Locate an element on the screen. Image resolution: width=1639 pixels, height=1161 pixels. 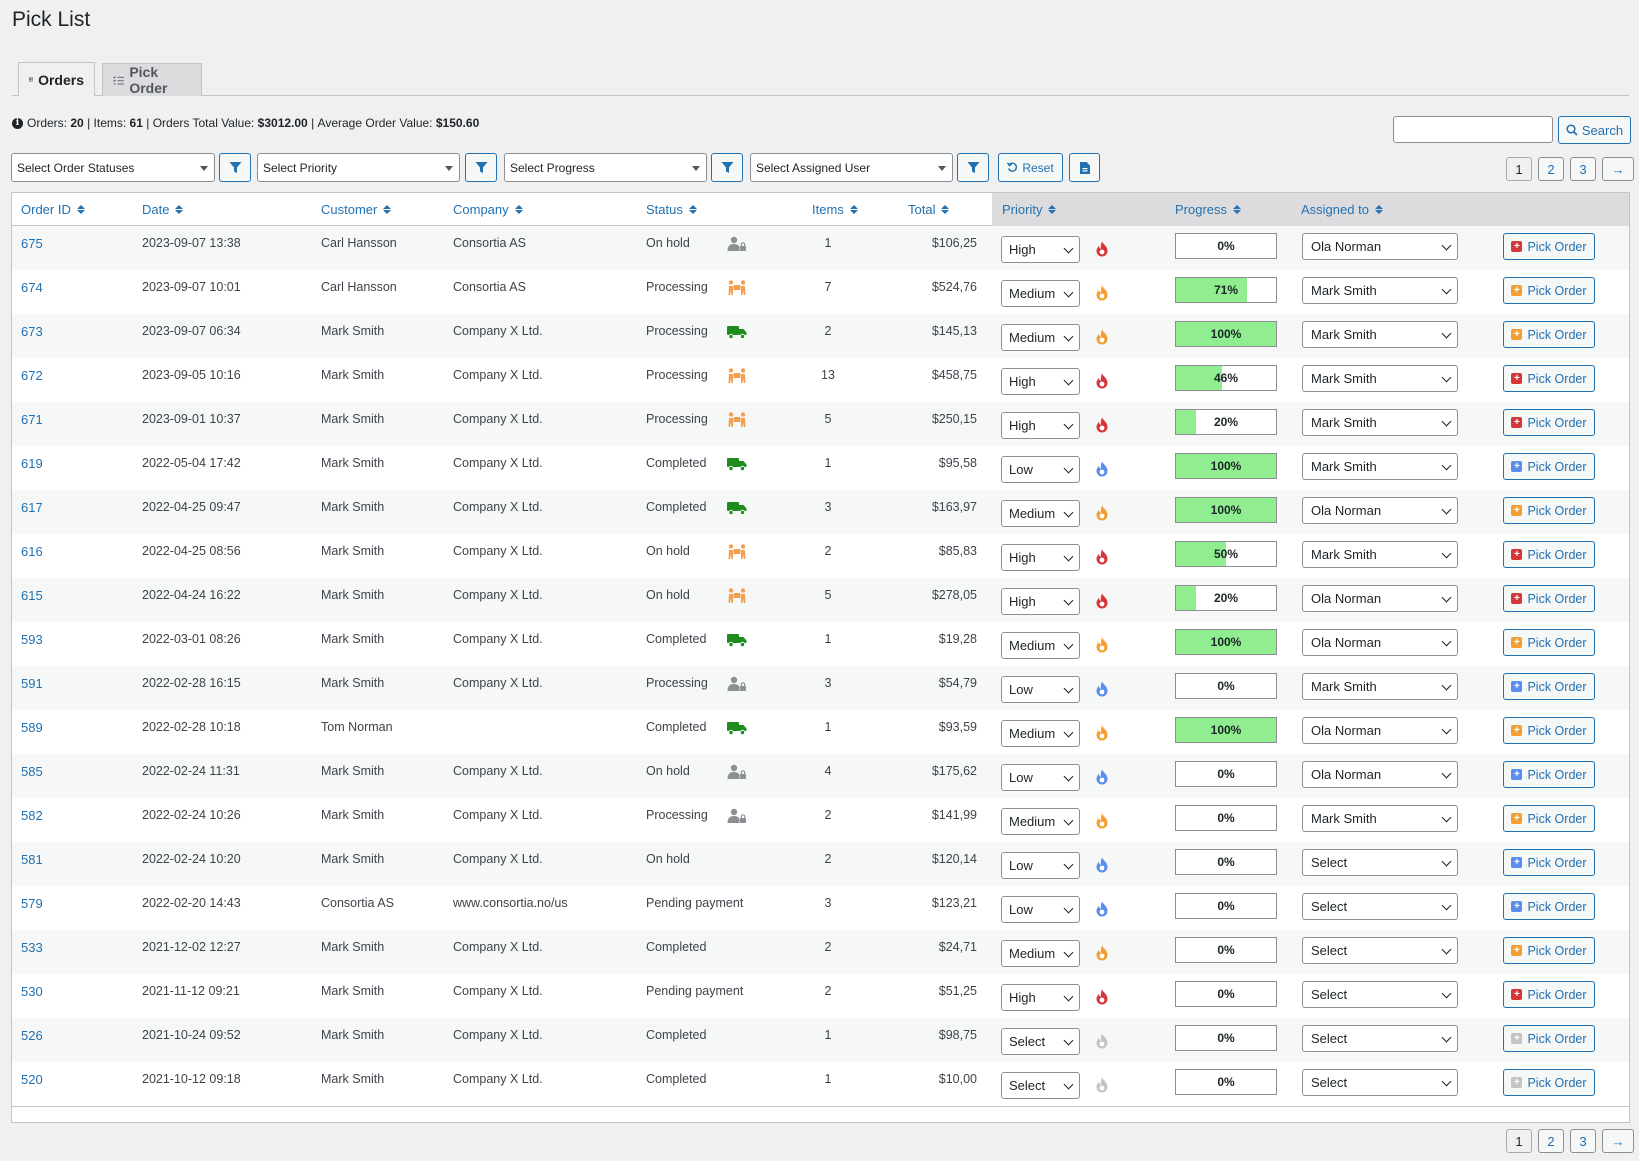
order-id-link: 520 is located at coordinates (32, 1079).